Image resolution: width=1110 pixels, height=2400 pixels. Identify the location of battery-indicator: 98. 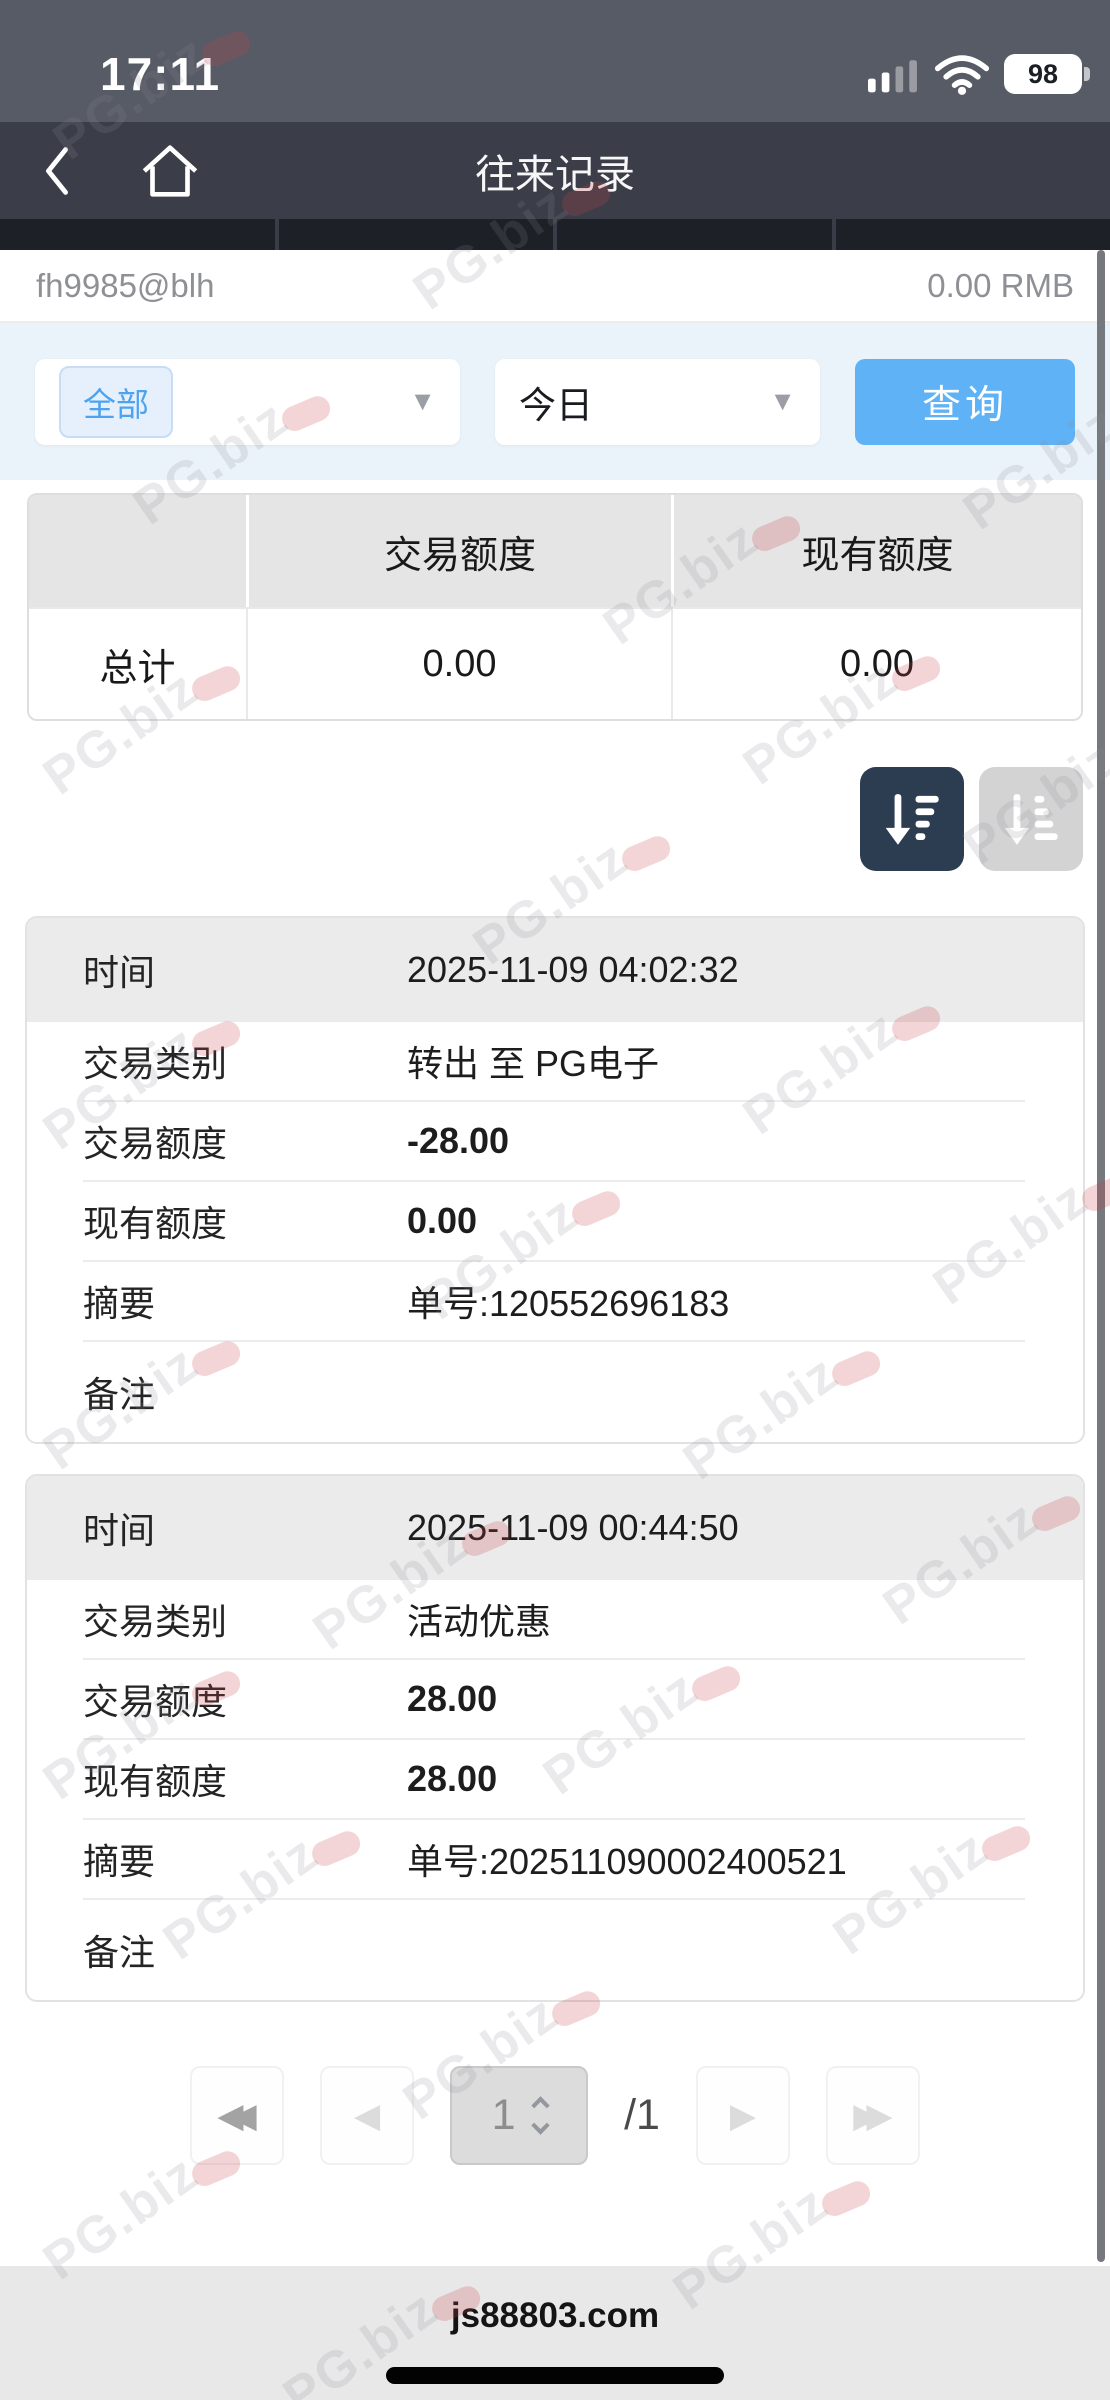
(1047, 74).